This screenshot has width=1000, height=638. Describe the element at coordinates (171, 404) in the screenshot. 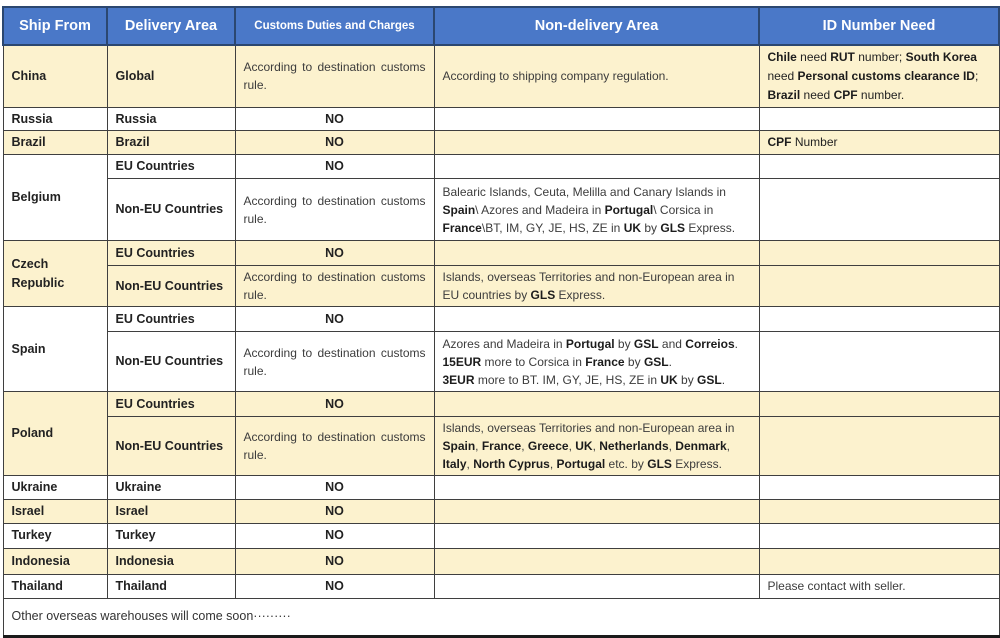

I see `cell-poland-eu-area: EU Countries` at that location.